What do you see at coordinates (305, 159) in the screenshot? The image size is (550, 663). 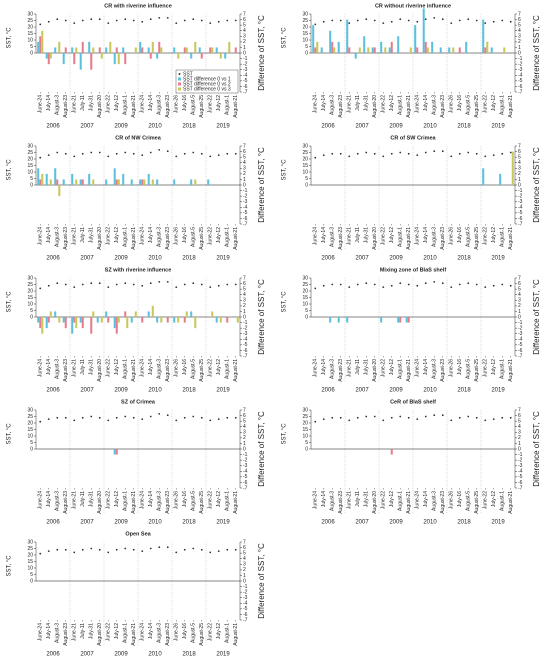 I see `y-tick-label: 20` at bounding box center [305, 159].